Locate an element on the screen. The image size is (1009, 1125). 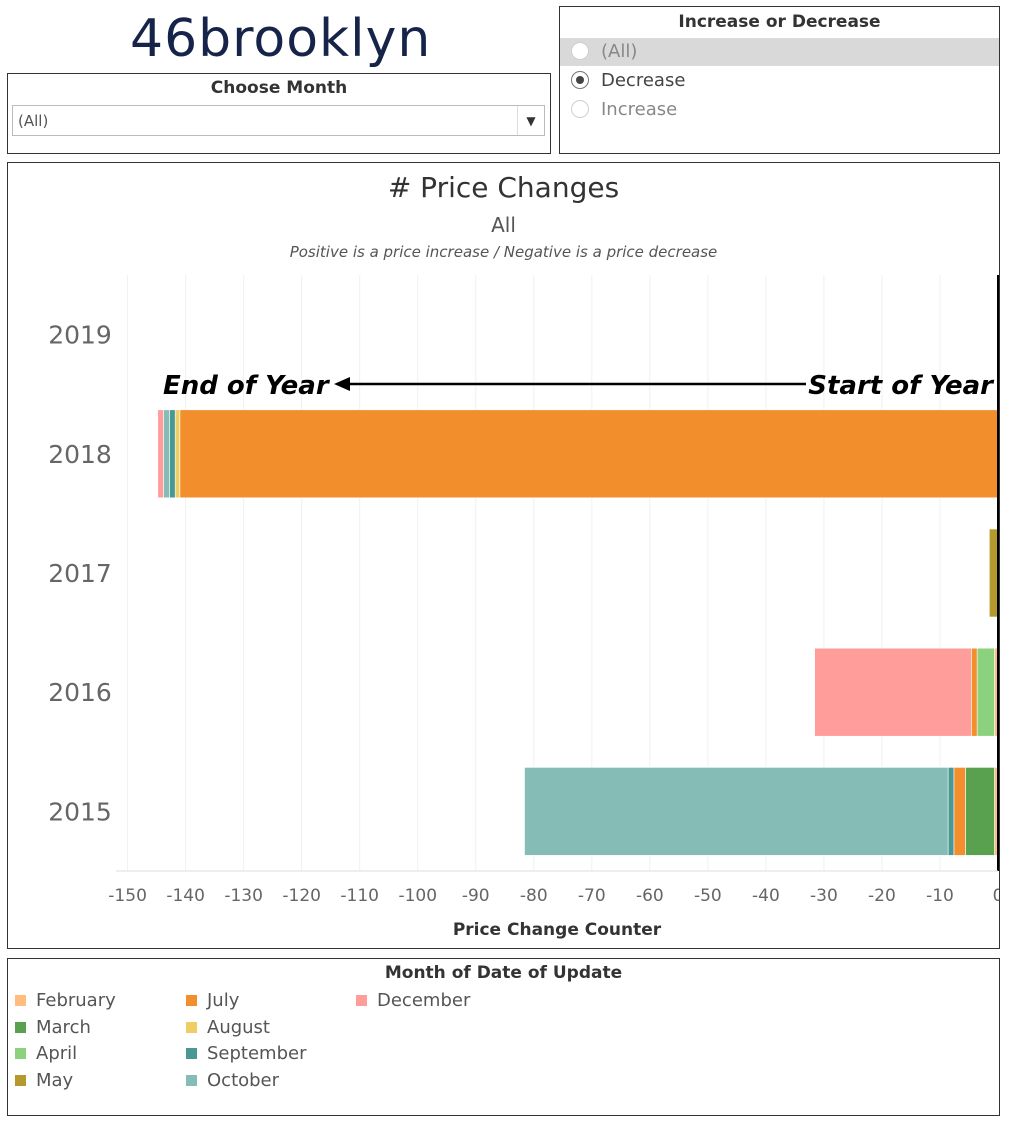
brand-logo: 46brooklyn is located at coordinates (279, 36).